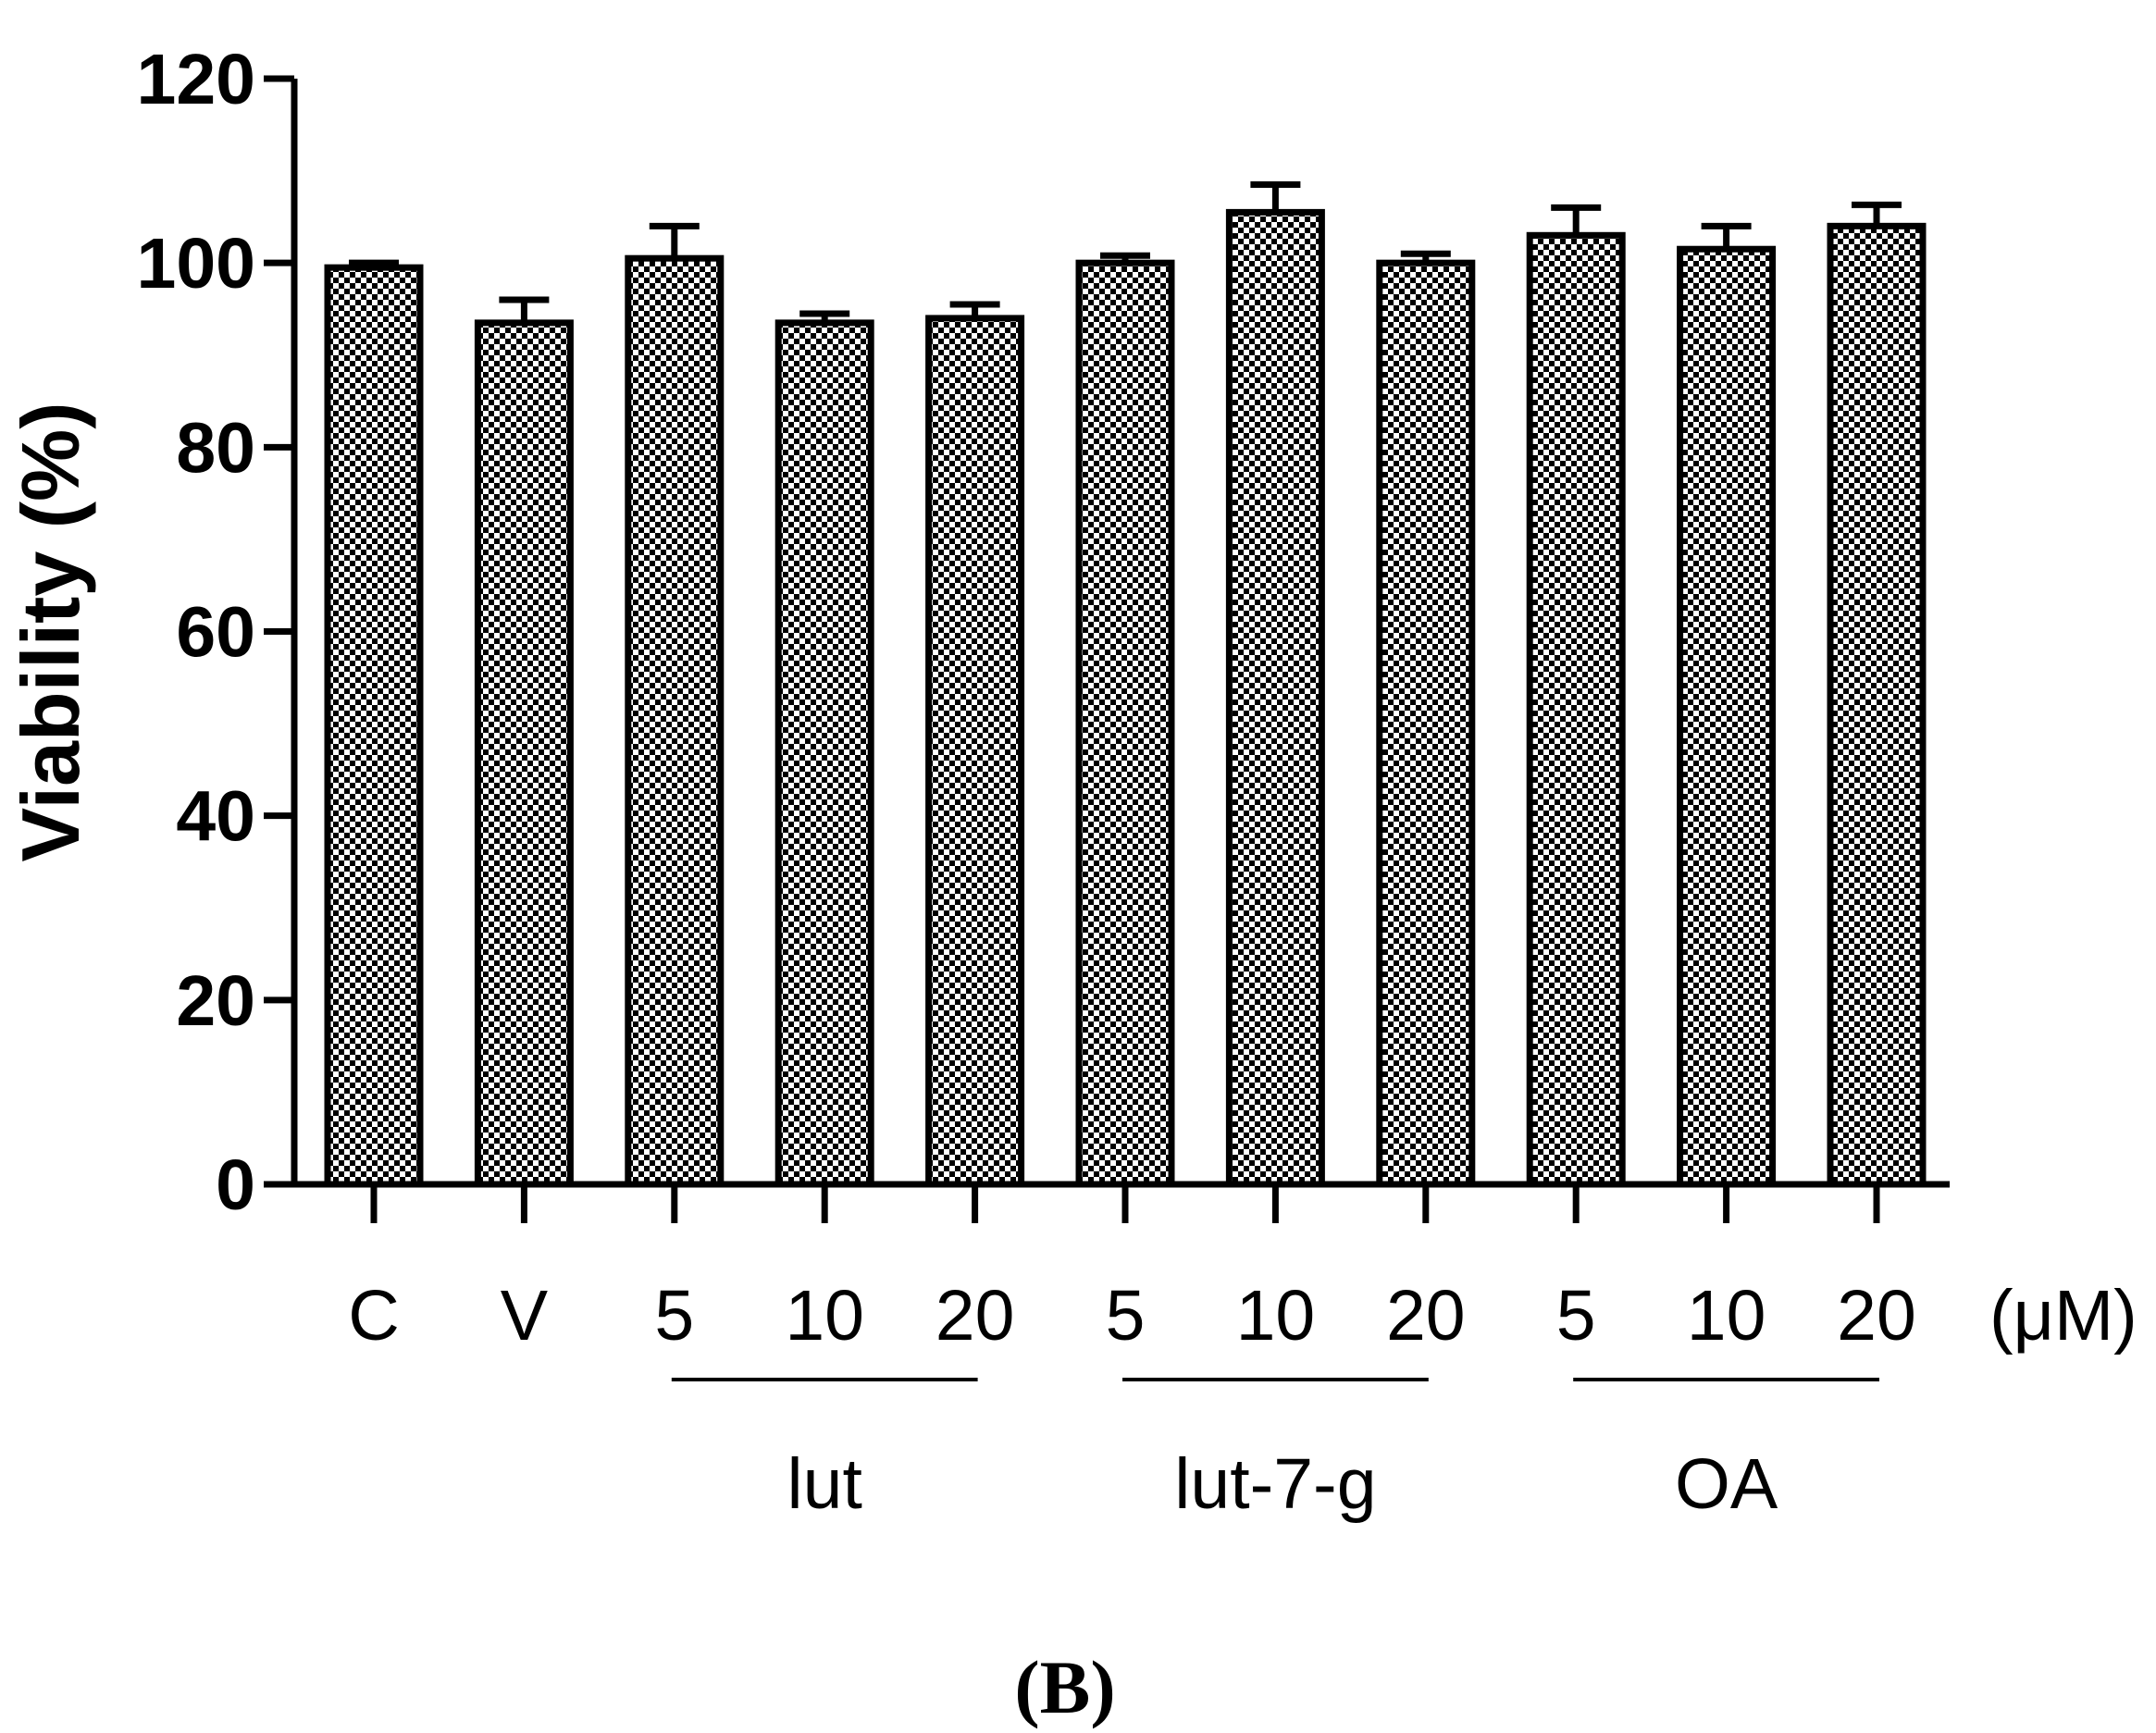 The width and height of the screenshot is (2156, 1733). I want to click on group-label: lut, so click(824, 1484).